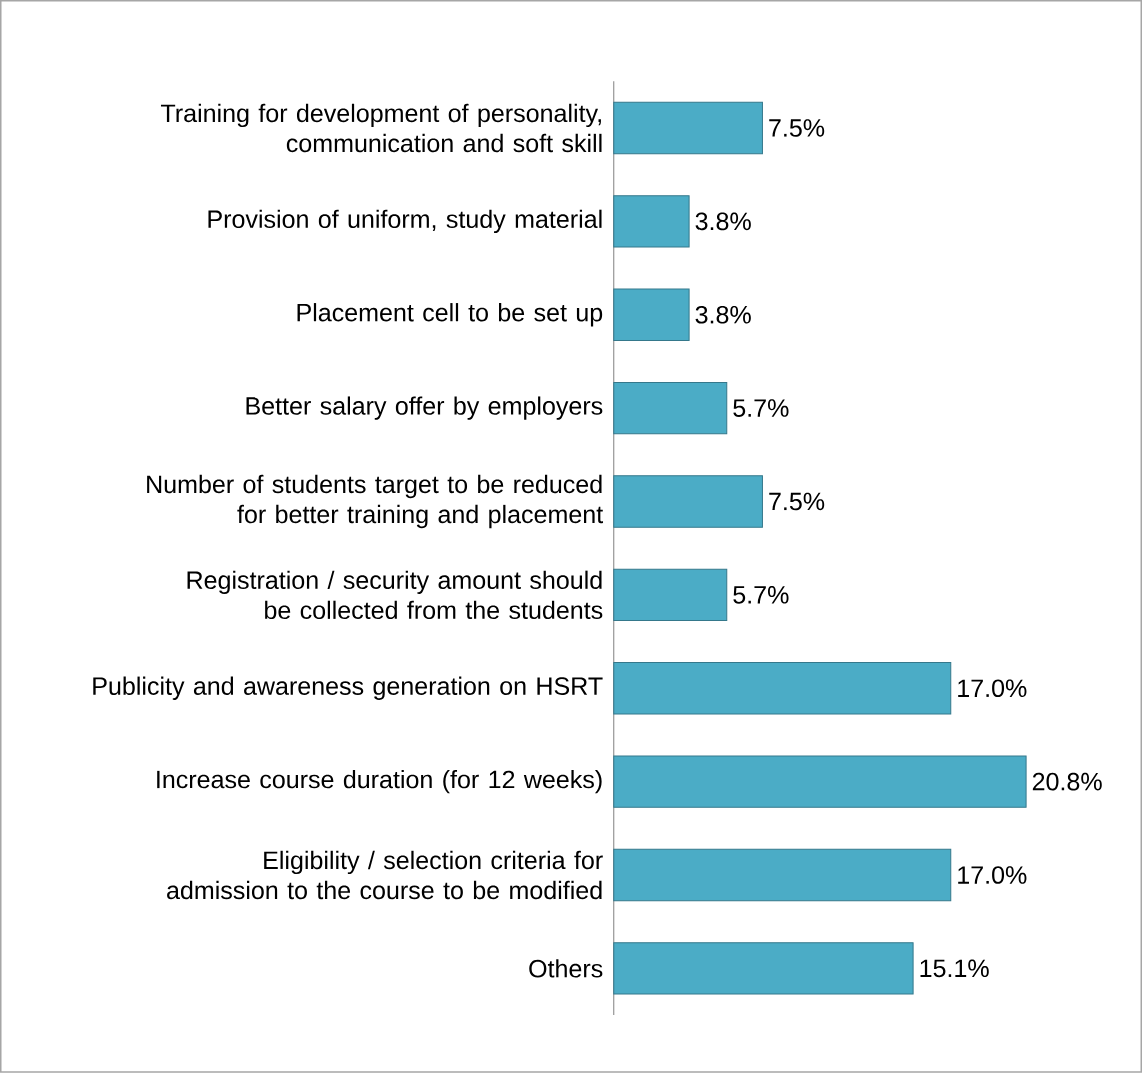 Image resolution: width=1142 pixels, height=1073 pixels. Describe the element at coordinates (1067, 781) in the screenshot. I see `data-label: 20.8%` at that location.